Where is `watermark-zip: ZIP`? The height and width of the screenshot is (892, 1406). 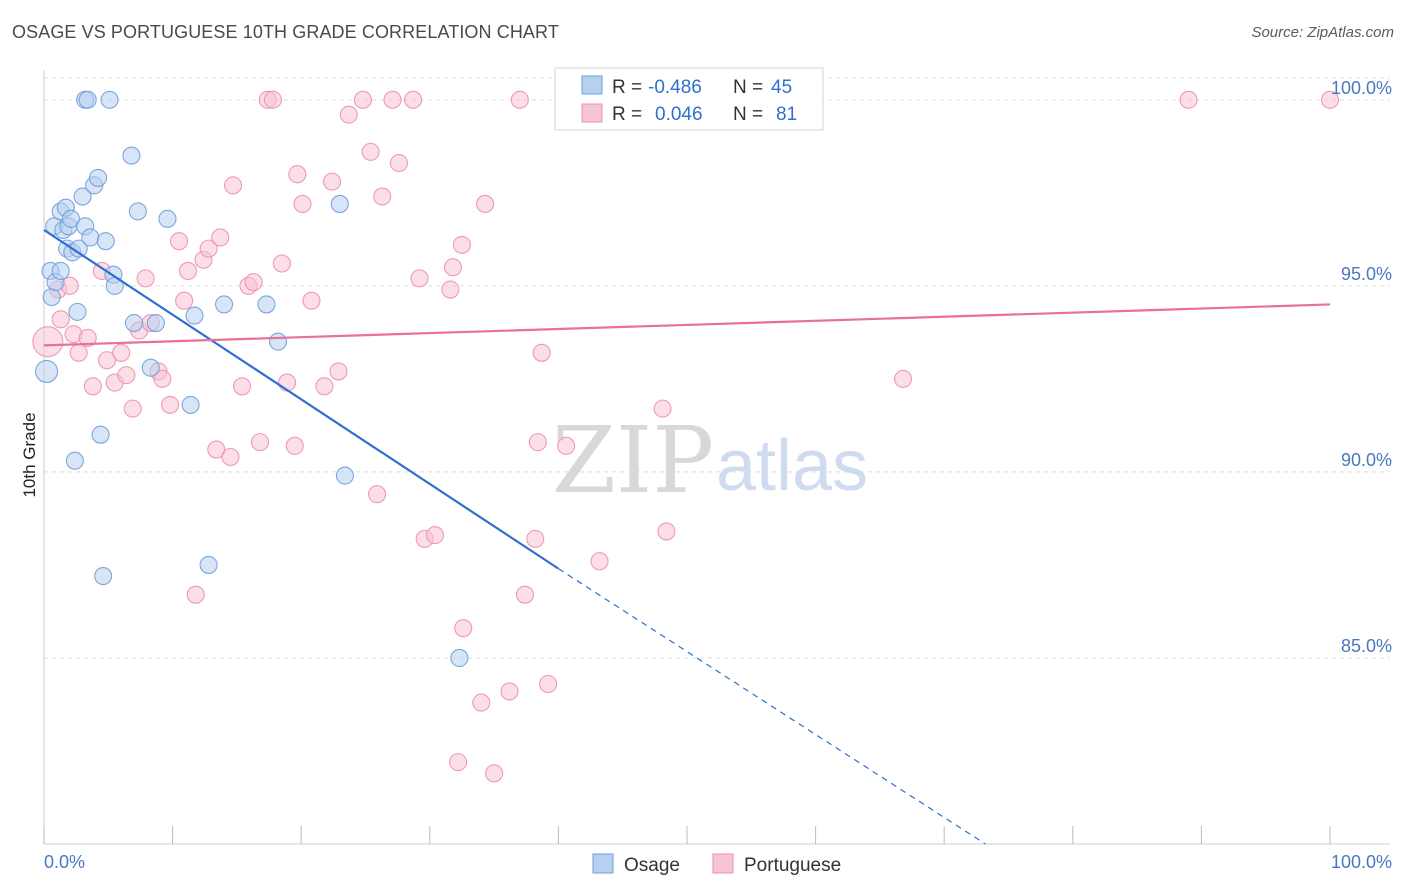
watermark-zip: ZIP is located at coordinates (633, 460).